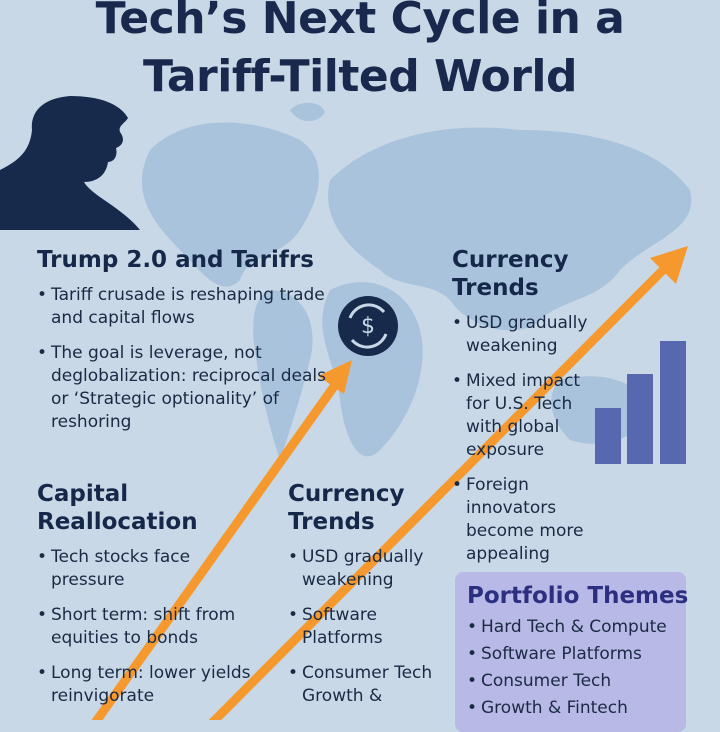 Image resolution: width=720 pixels, height=732 pixels. I want to click on bullet: Short term: shift from equities to bonds, so click(147, 627).